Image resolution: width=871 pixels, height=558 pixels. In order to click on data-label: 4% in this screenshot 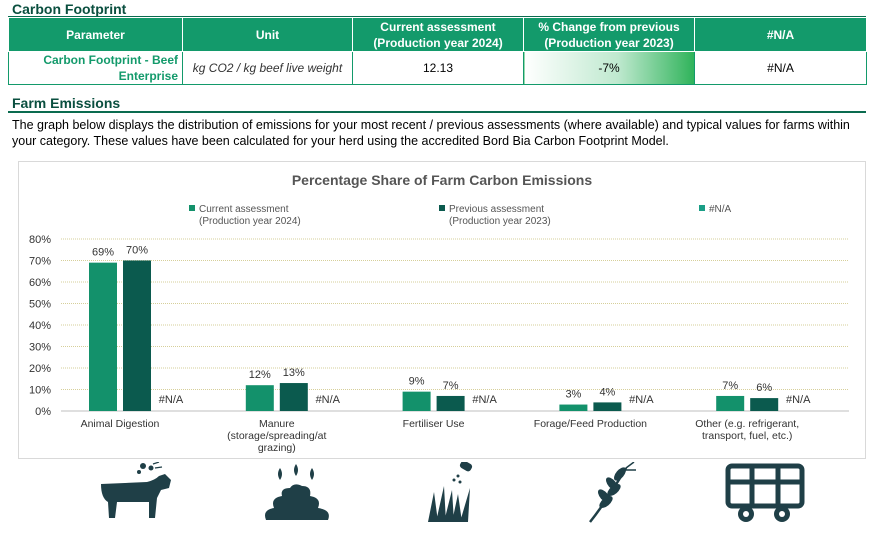, I will do `click(607, 392)`.